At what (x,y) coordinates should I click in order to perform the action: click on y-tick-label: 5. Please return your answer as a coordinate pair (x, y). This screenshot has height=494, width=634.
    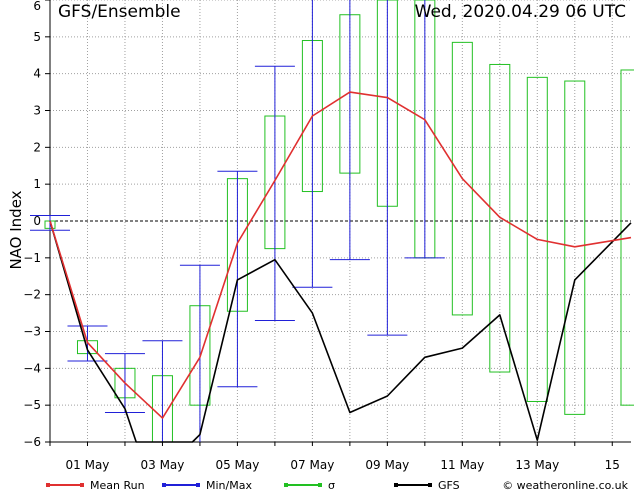
    Looking at the image, I should click on (37, 37).